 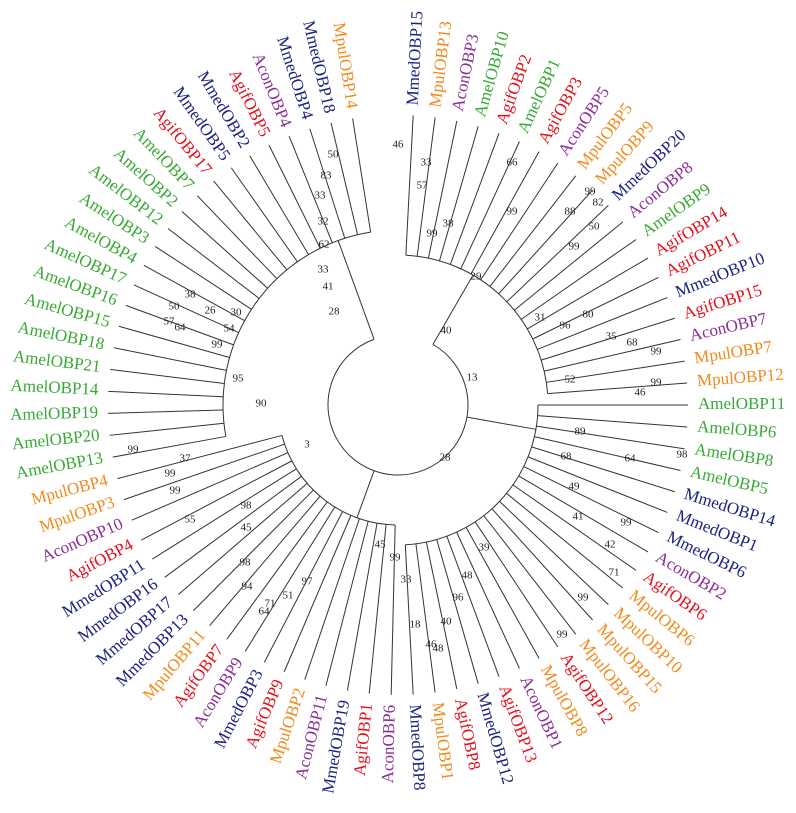 What do you see at coordinates (398, 407) in the screenshot?
I see `root-arc` at bounding box center [398, 407].